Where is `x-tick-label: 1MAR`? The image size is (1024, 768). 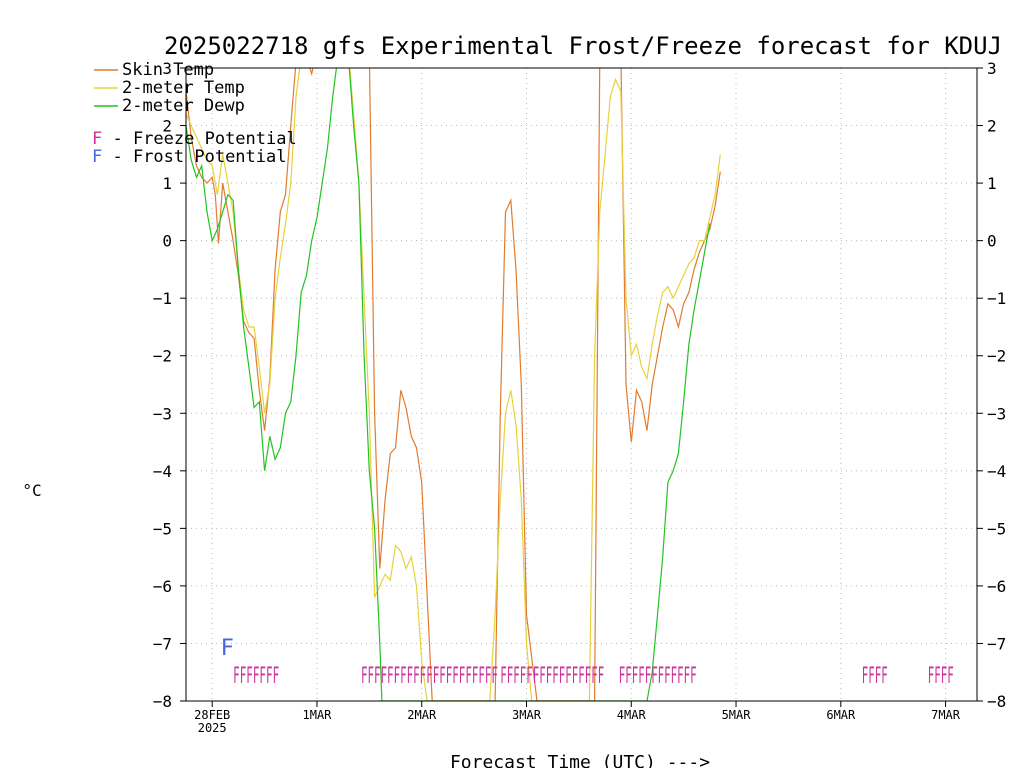
x-tick-label: 1MAR is located at coordinates (318, 715).